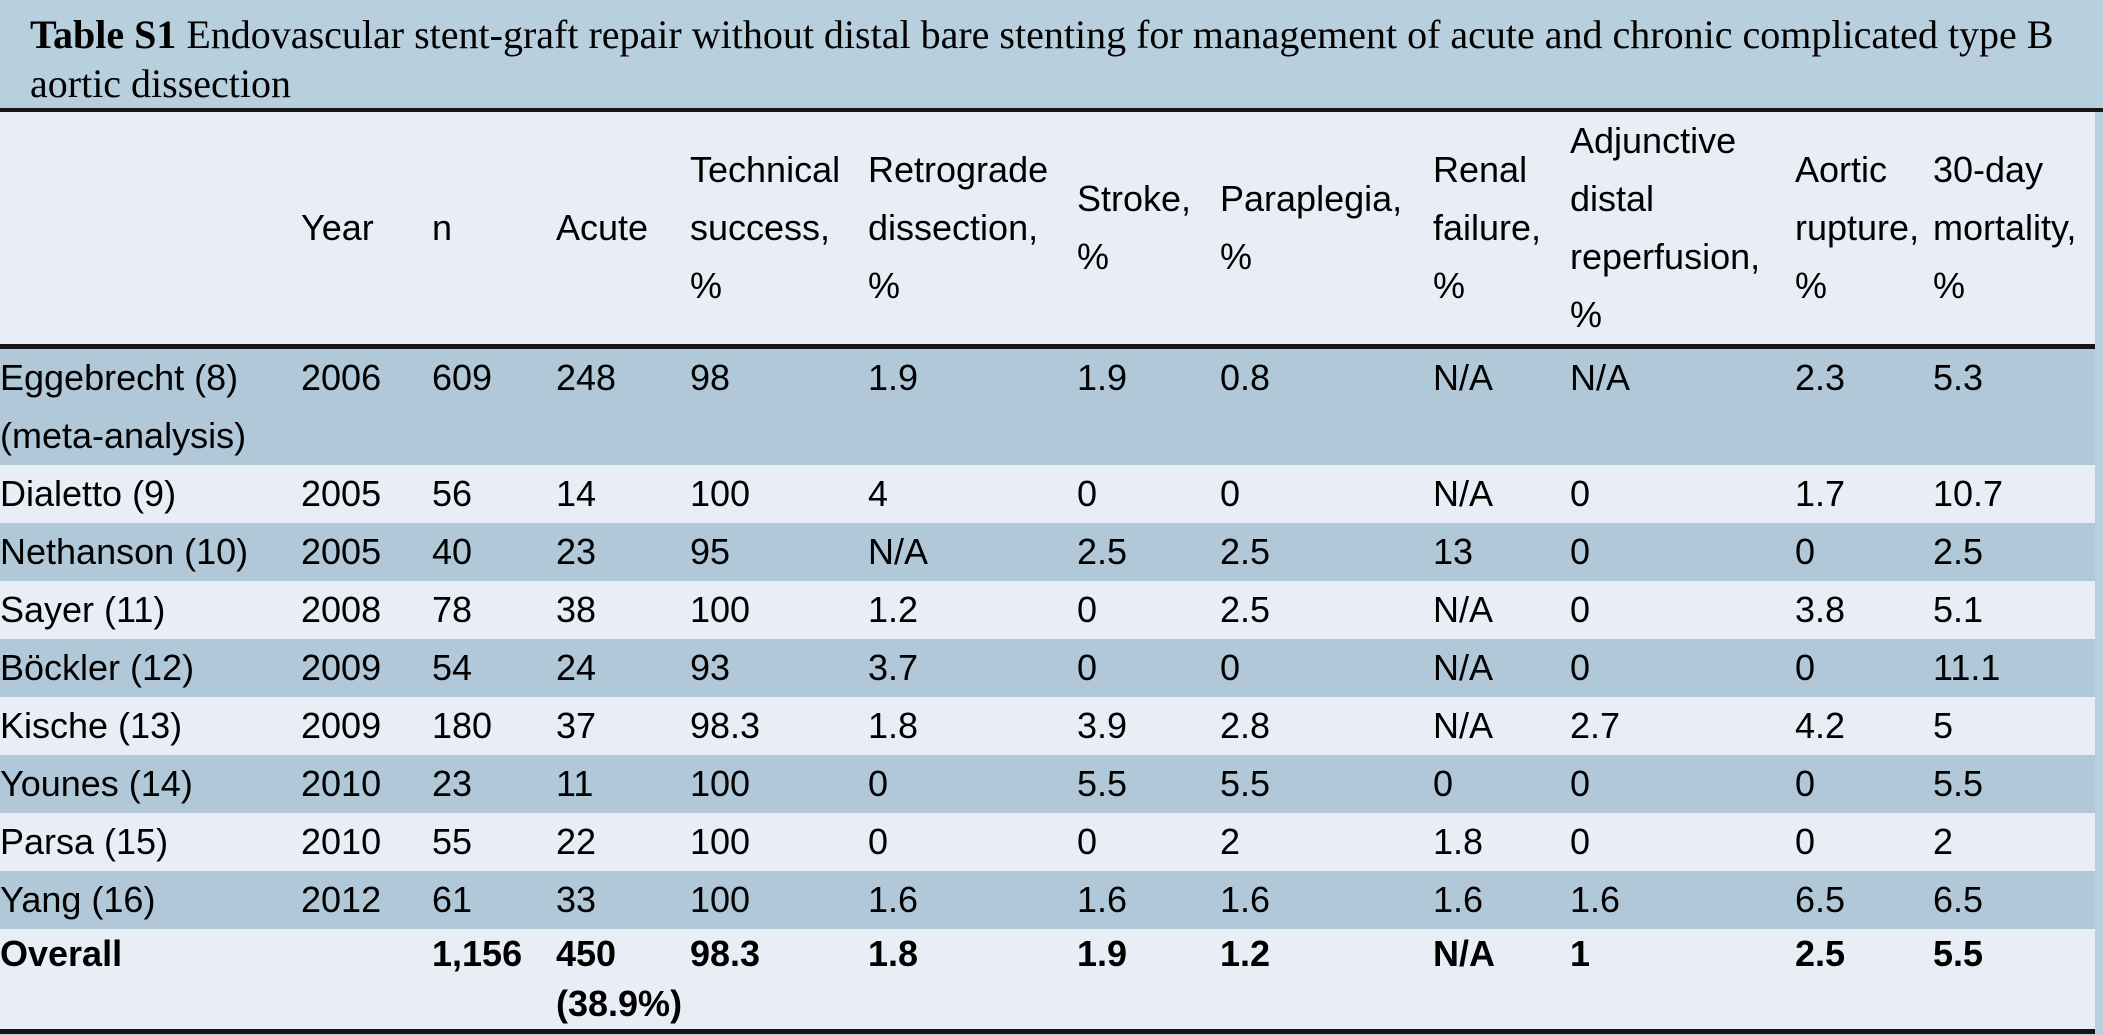  Describe the element at coordinates (623, 668) in the screenshot. I see `cell-acute: 24` at that location.